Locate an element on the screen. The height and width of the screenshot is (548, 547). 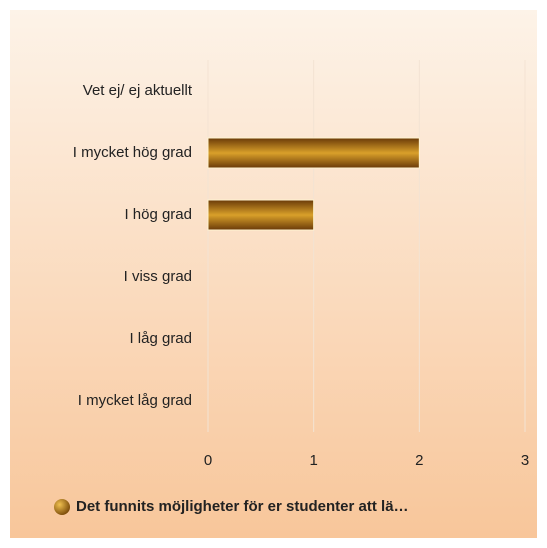
y-tick-label: I mycket hög grad is located at coordinates (132, 152).